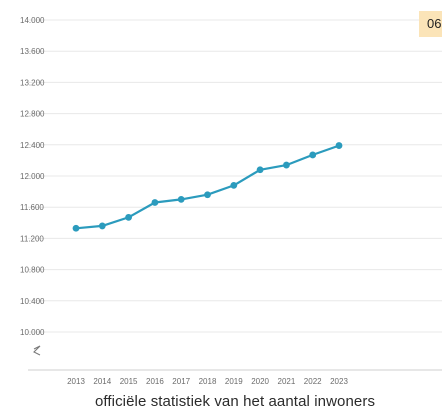 The height and width of the screenshot is (412, 442). I want to click on x-tick-label: 2017, so click(181, 381).